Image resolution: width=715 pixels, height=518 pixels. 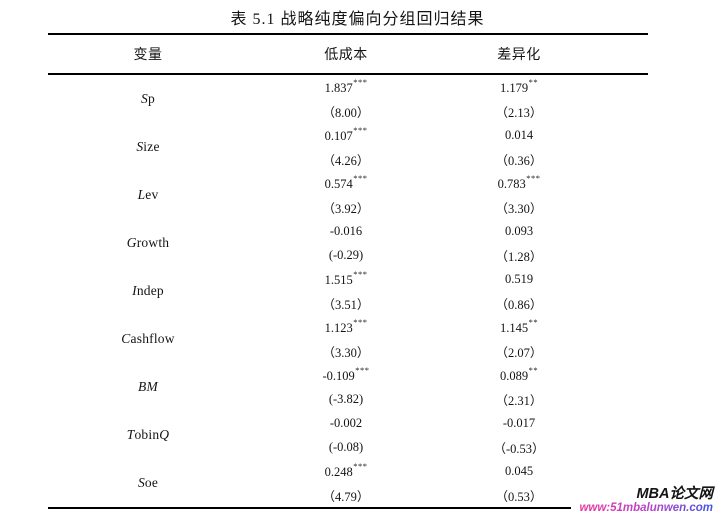 I want to click on t-value-cell: （0.36）, so click(x=519, y=160).